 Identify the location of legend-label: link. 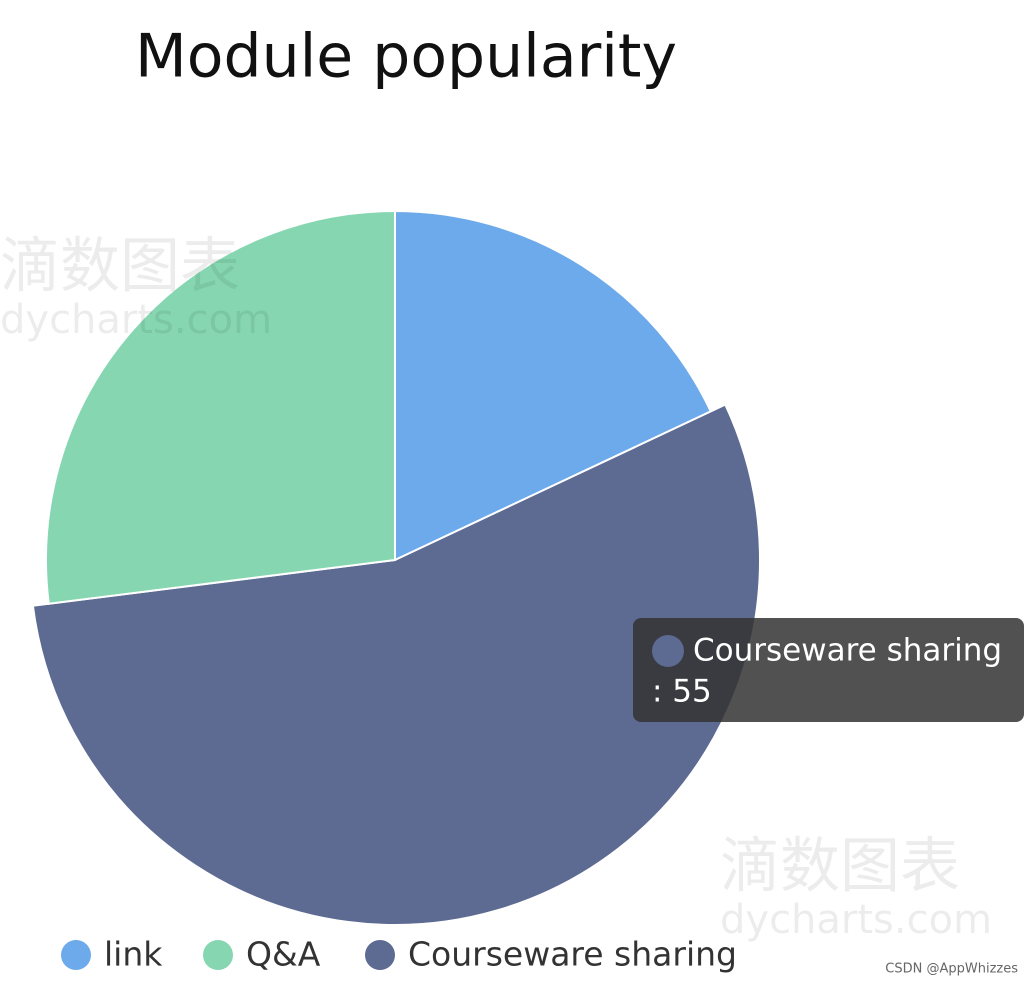
(133, 954).